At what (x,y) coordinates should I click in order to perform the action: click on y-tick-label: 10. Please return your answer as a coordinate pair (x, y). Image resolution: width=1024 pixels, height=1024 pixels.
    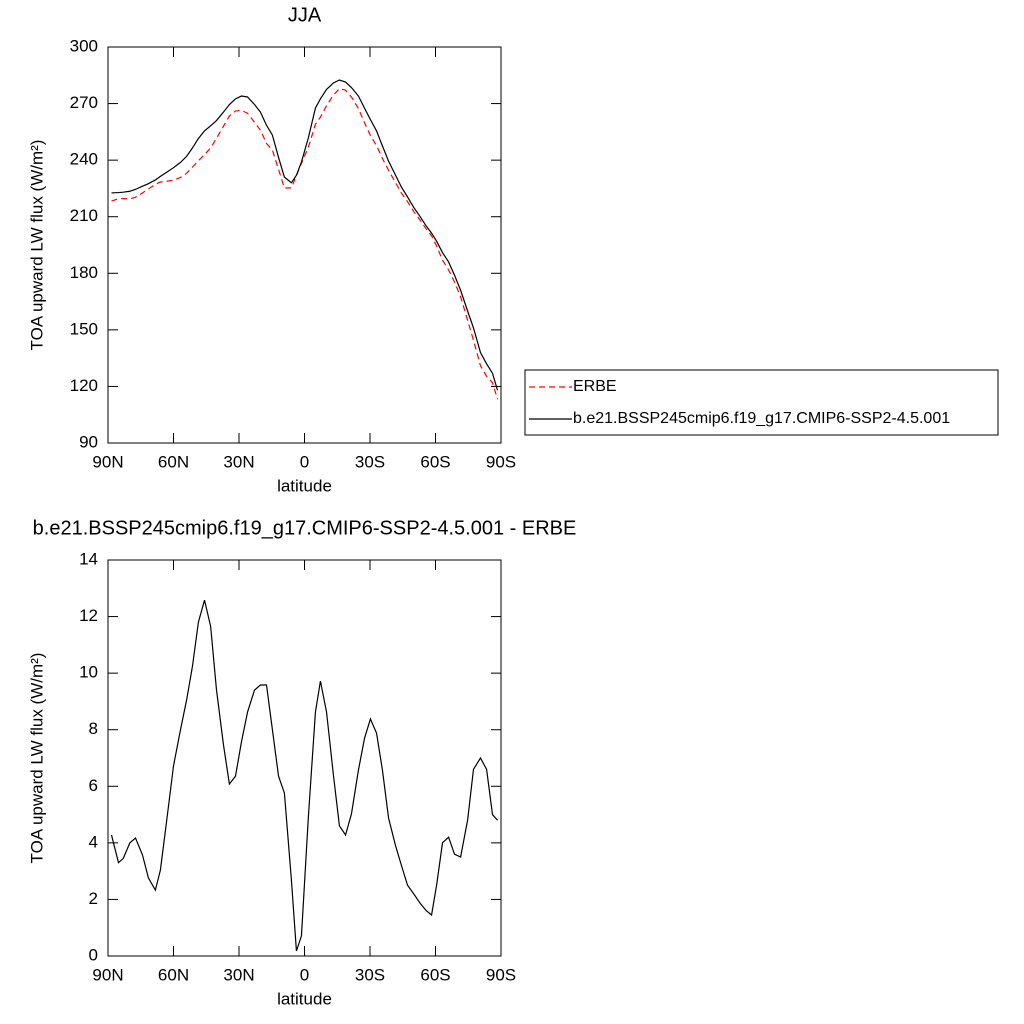
    Looking at the image, I should click on (88, 672).